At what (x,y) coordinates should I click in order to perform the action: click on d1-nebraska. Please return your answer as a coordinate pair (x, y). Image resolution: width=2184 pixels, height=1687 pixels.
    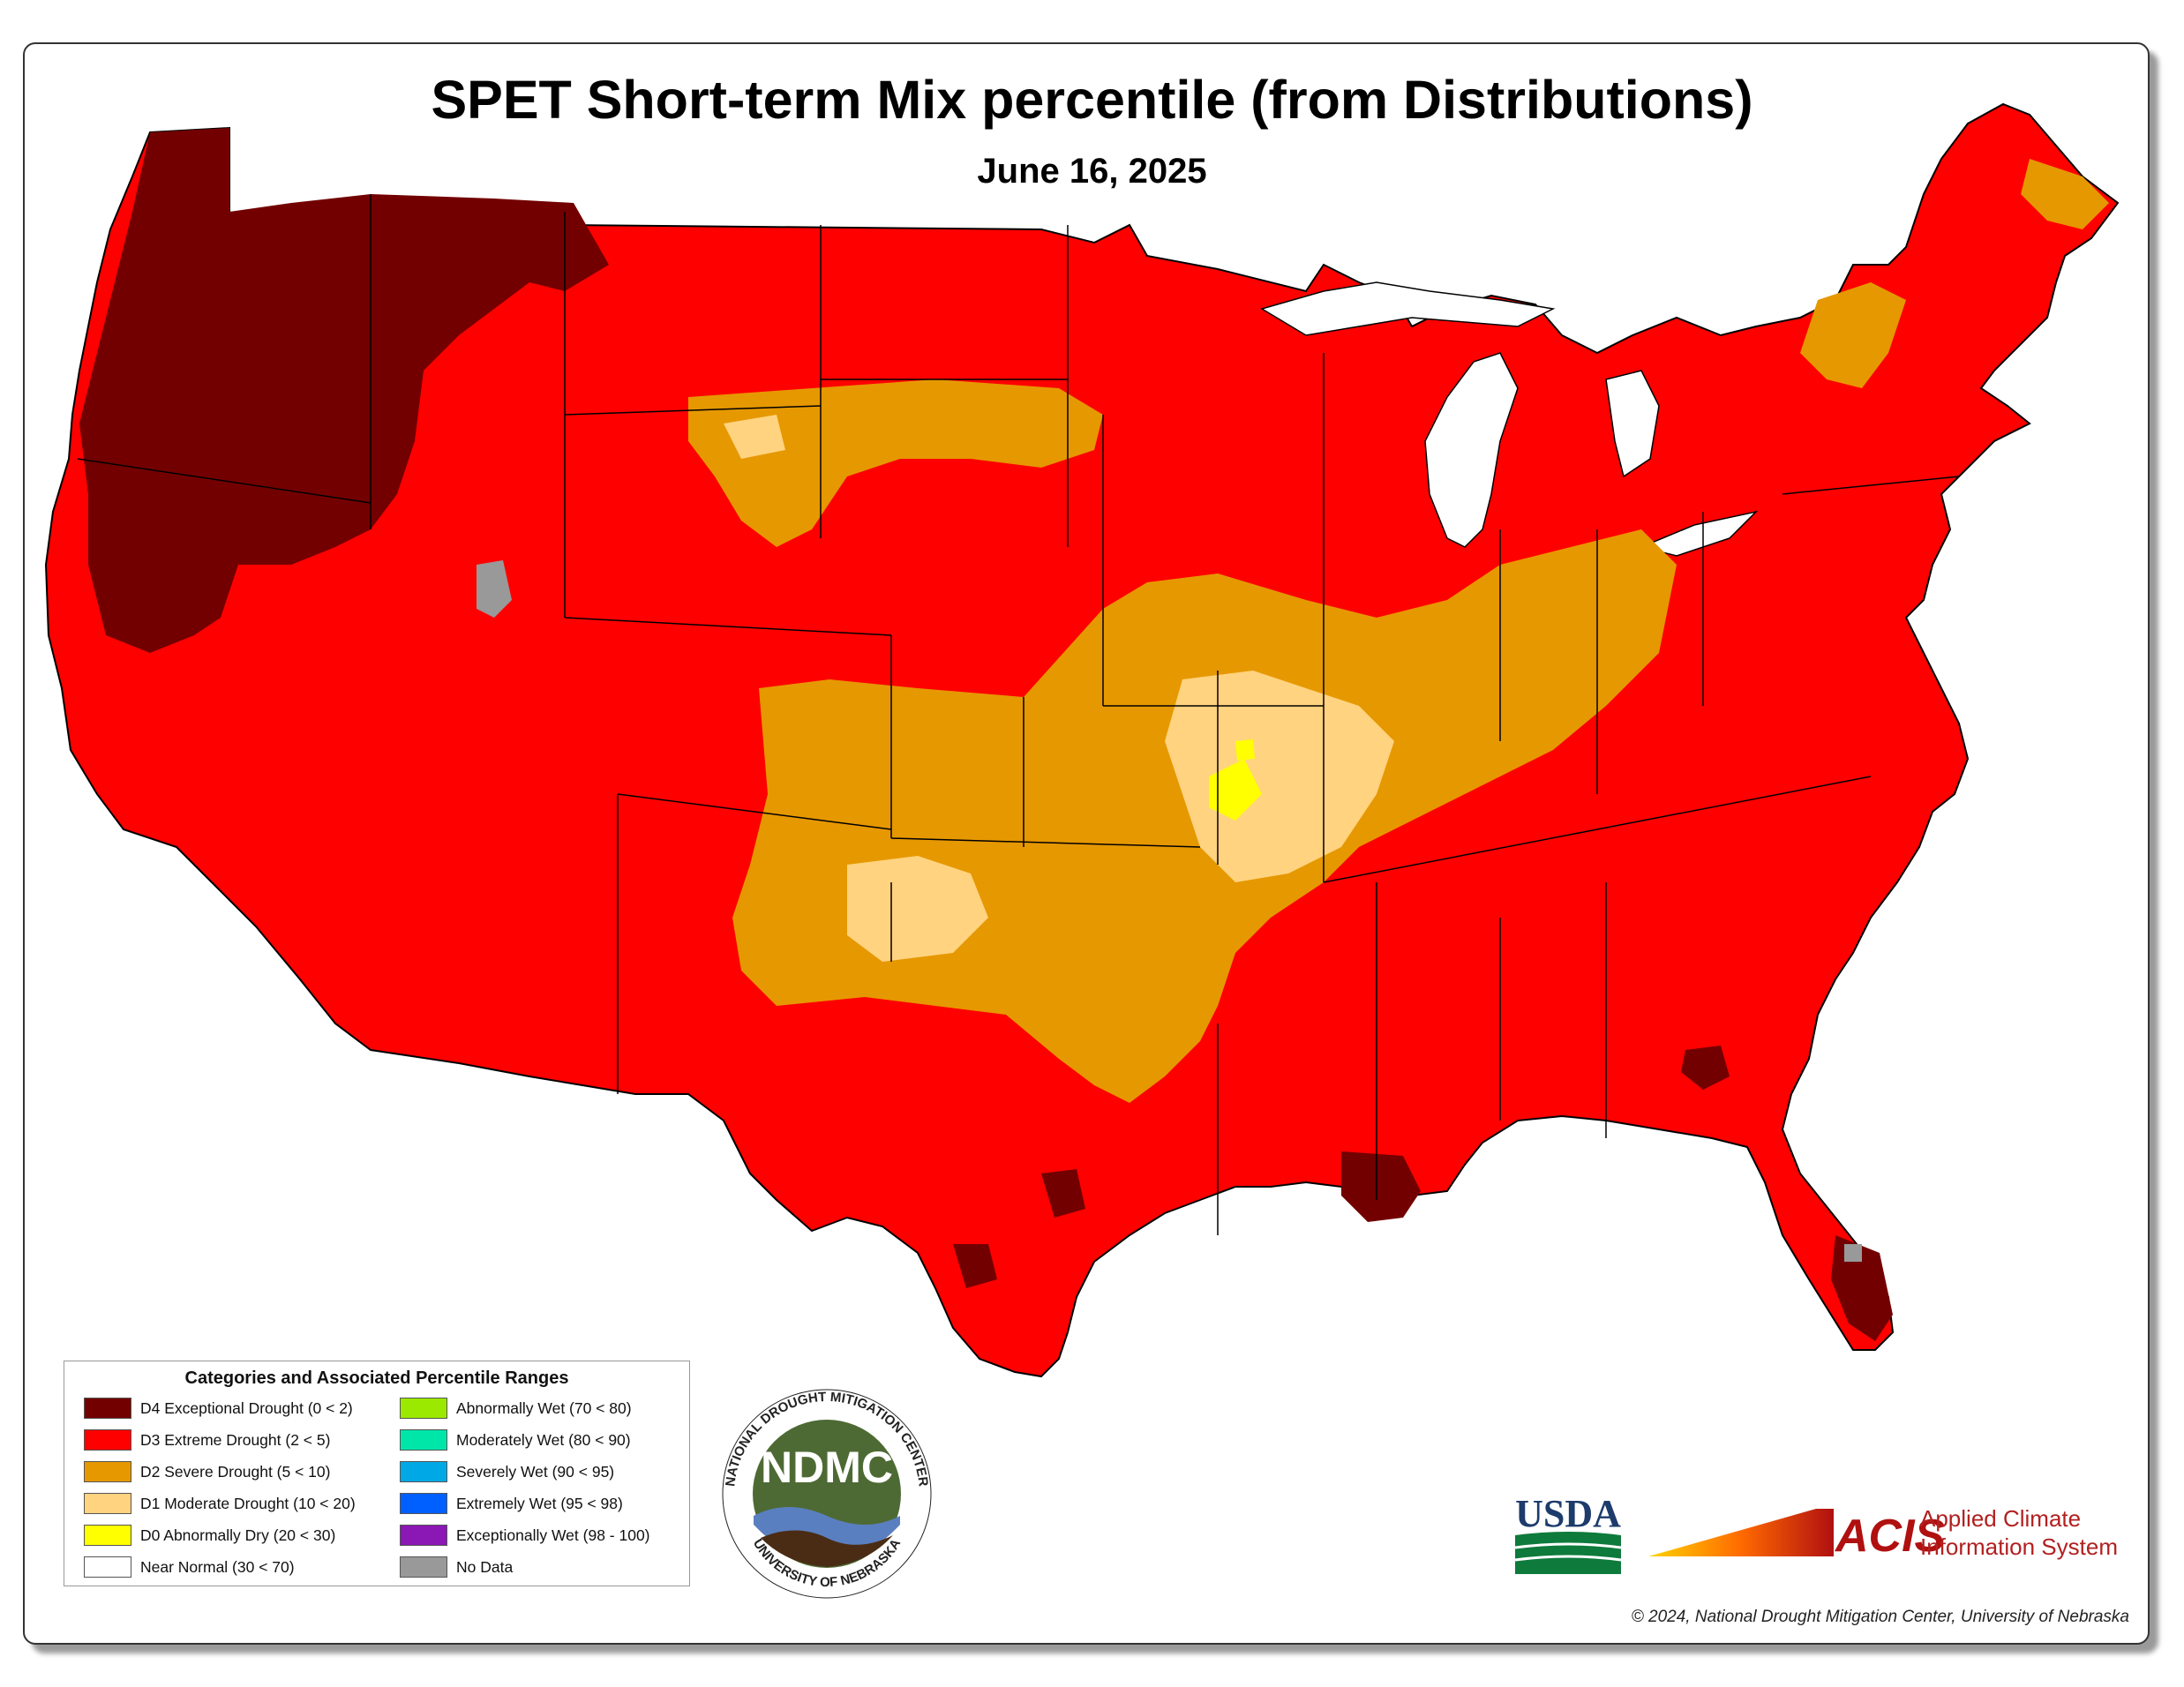
    Looking at the image, I should click on (754, 437).